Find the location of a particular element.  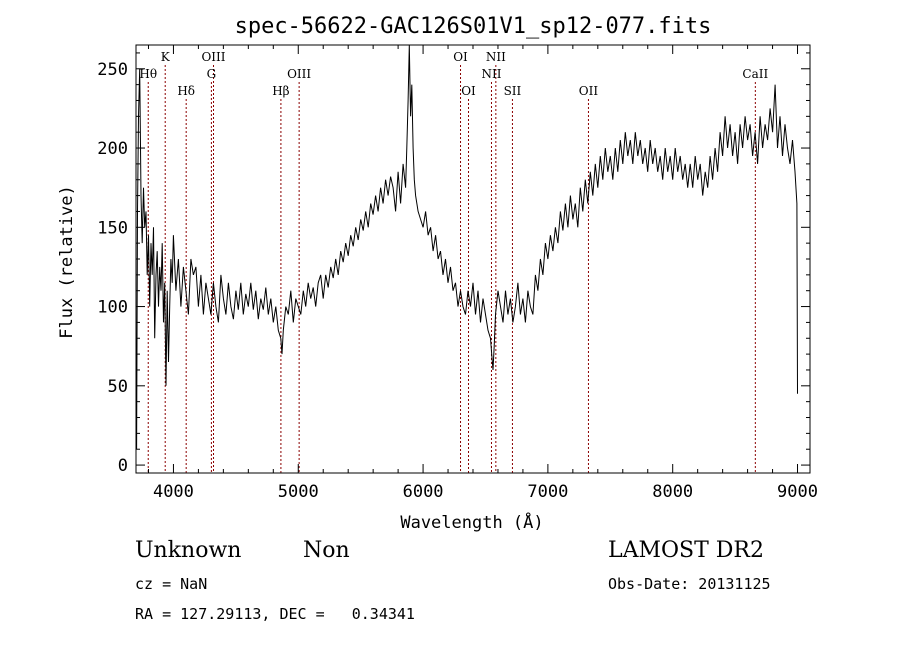

line-marker-label: SII is located at coordinates (513, 91).